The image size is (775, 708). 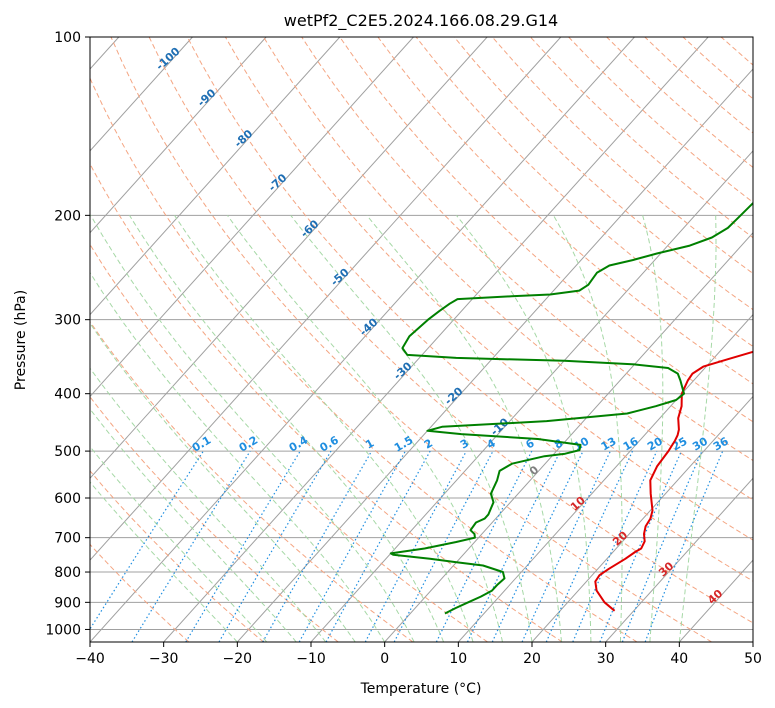 I want to click on isotherm-label: -10, so click(x=500, y=426).